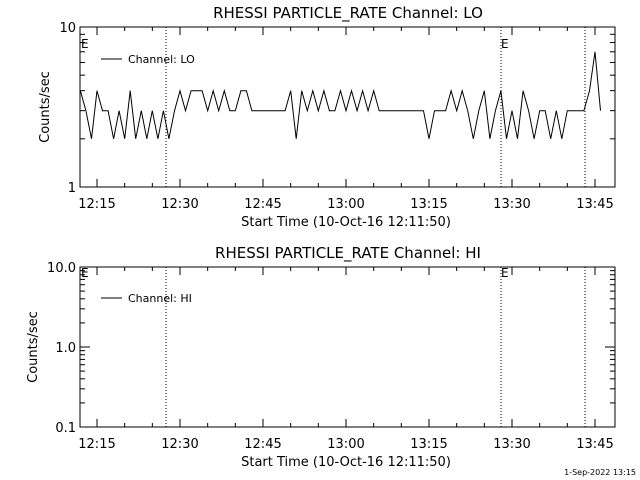 The width and height of the screenshot is (640, 480). I want to click on legend-entry: Channel: LO, so click(161, 59).